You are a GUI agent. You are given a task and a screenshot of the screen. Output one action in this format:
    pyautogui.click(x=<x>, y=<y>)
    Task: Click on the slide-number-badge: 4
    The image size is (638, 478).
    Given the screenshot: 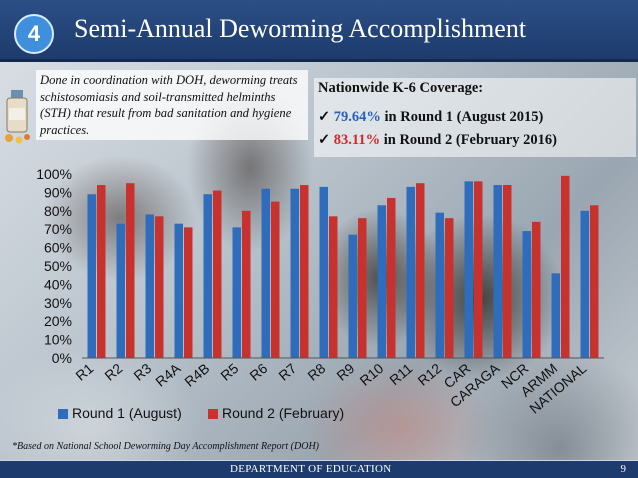 What is the action you would take?
    pyautogui.click(x=34, y=34)
    